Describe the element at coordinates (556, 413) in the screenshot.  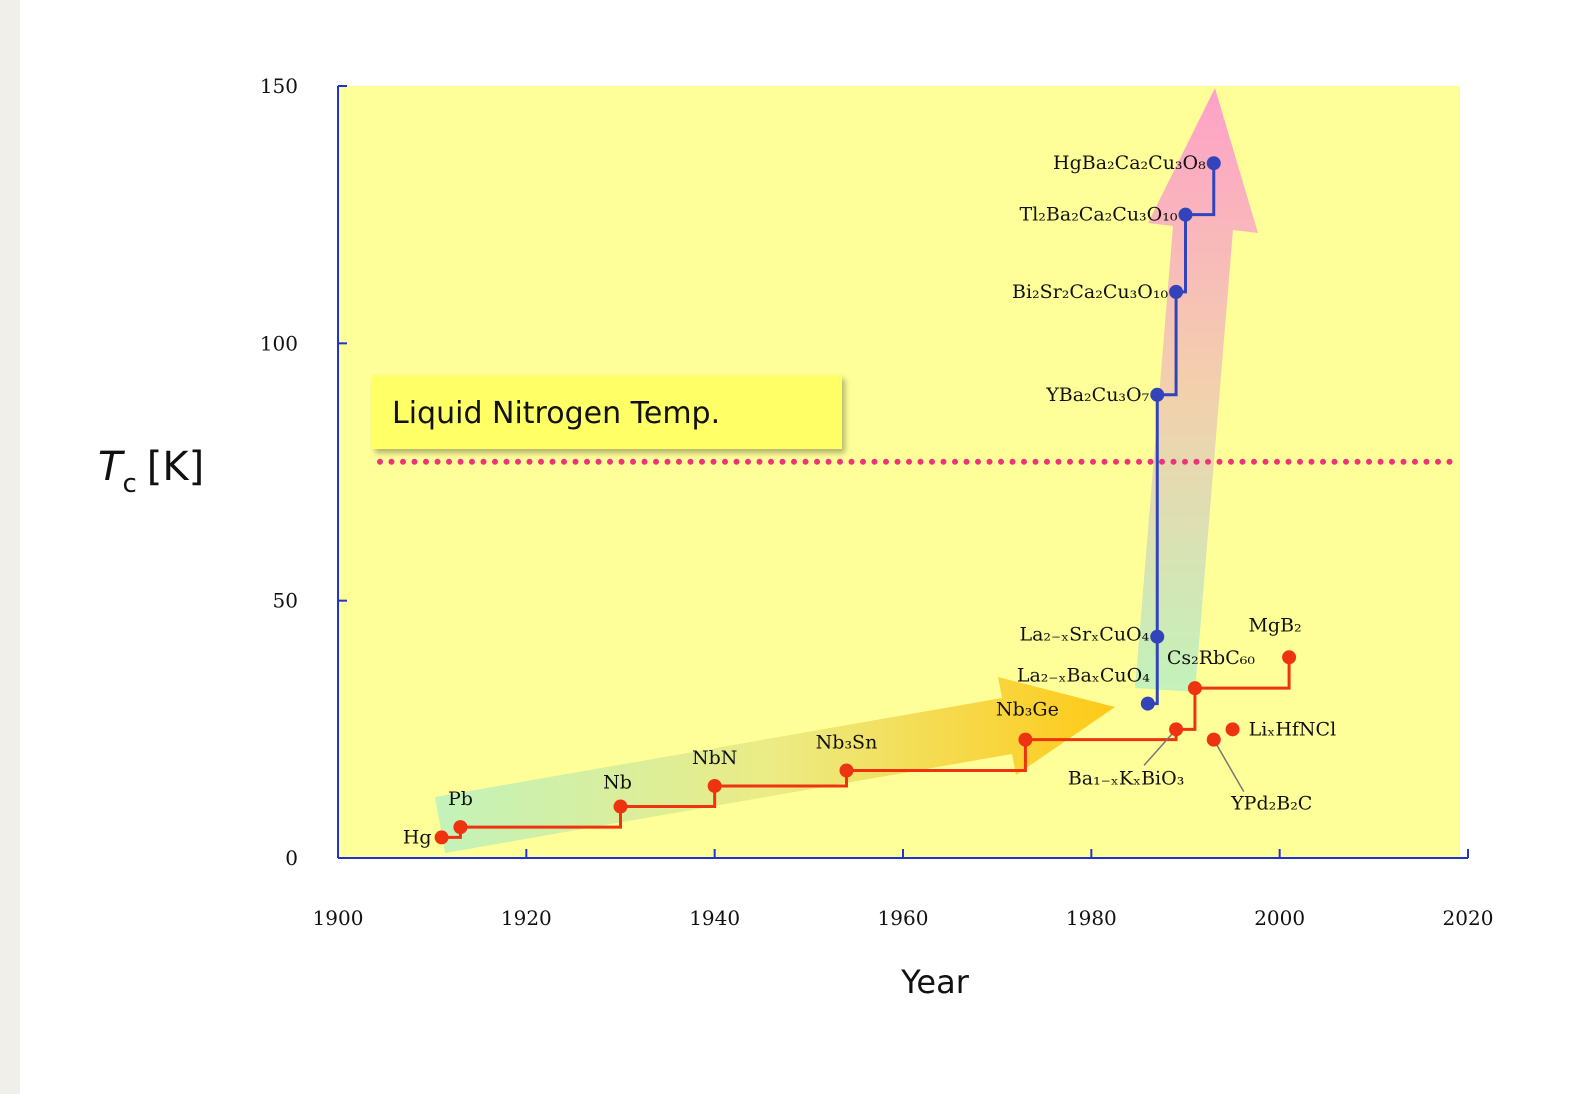
I see `callout-label: Liquid Nitrogen Temp.` at that location.